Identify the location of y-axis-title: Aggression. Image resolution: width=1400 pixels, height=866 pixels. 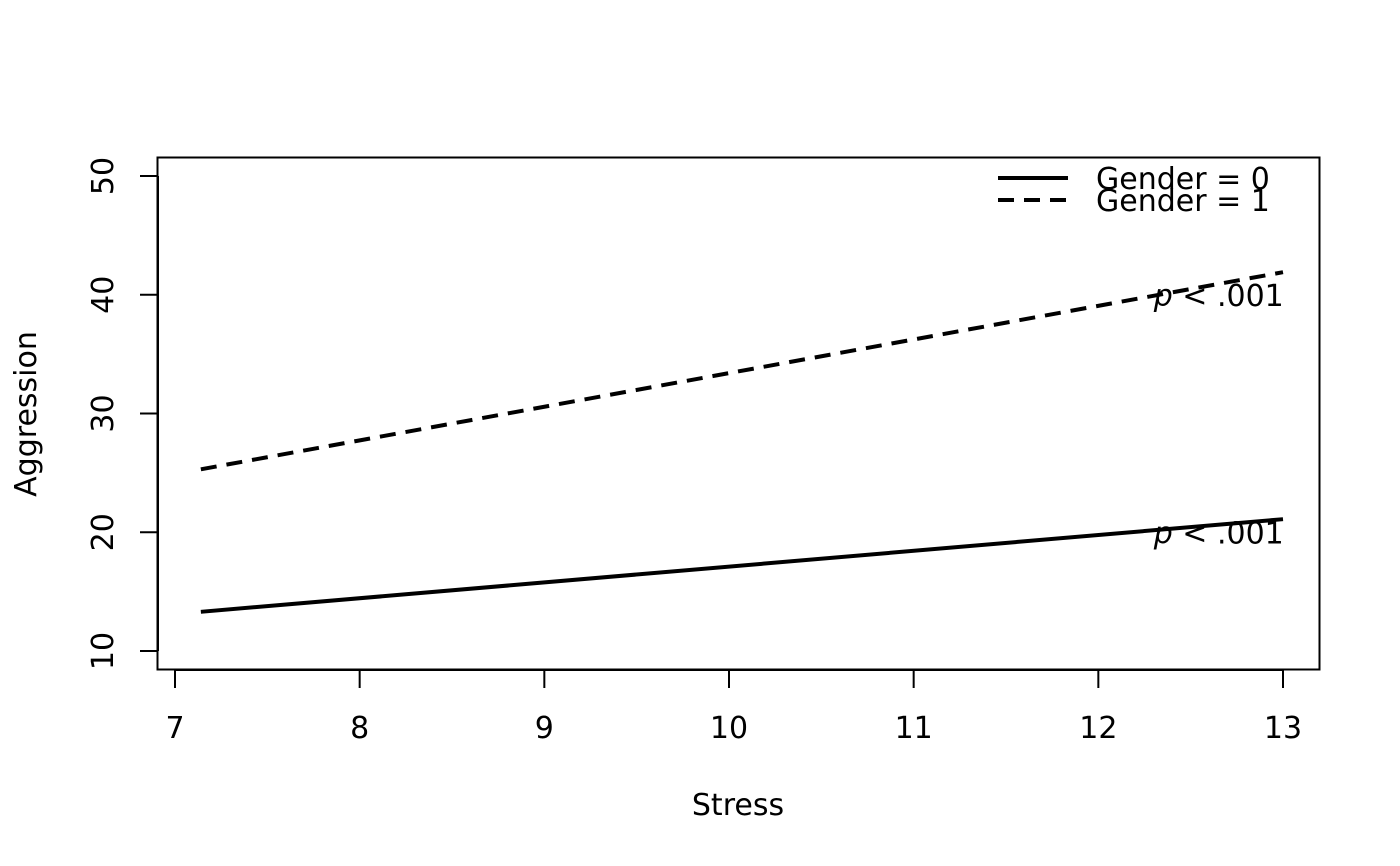
(26, 414).